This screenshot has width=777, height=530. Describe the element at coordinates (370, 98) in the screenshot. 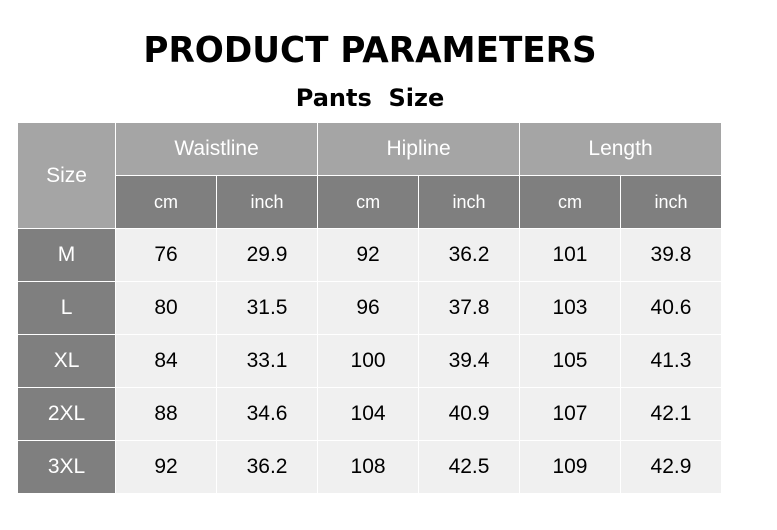

I see `page-subtitle: Pants Size` at that location.